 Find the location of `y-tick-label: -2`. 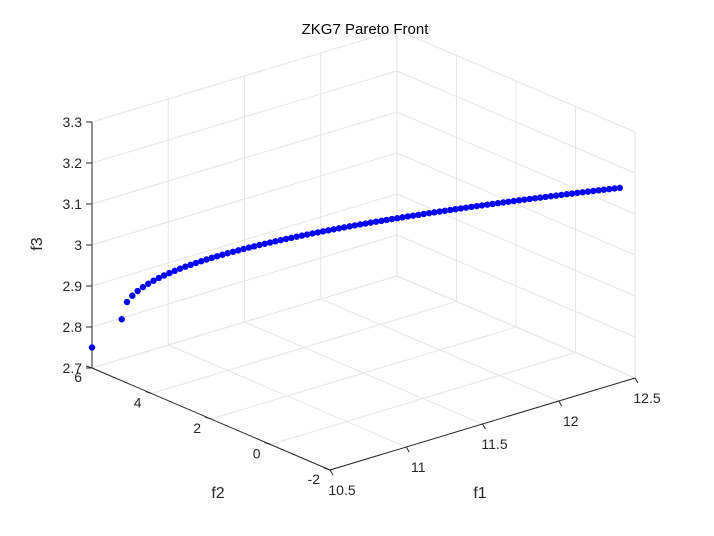

y-tick-label: -2 is located at coordinates (314, 479).